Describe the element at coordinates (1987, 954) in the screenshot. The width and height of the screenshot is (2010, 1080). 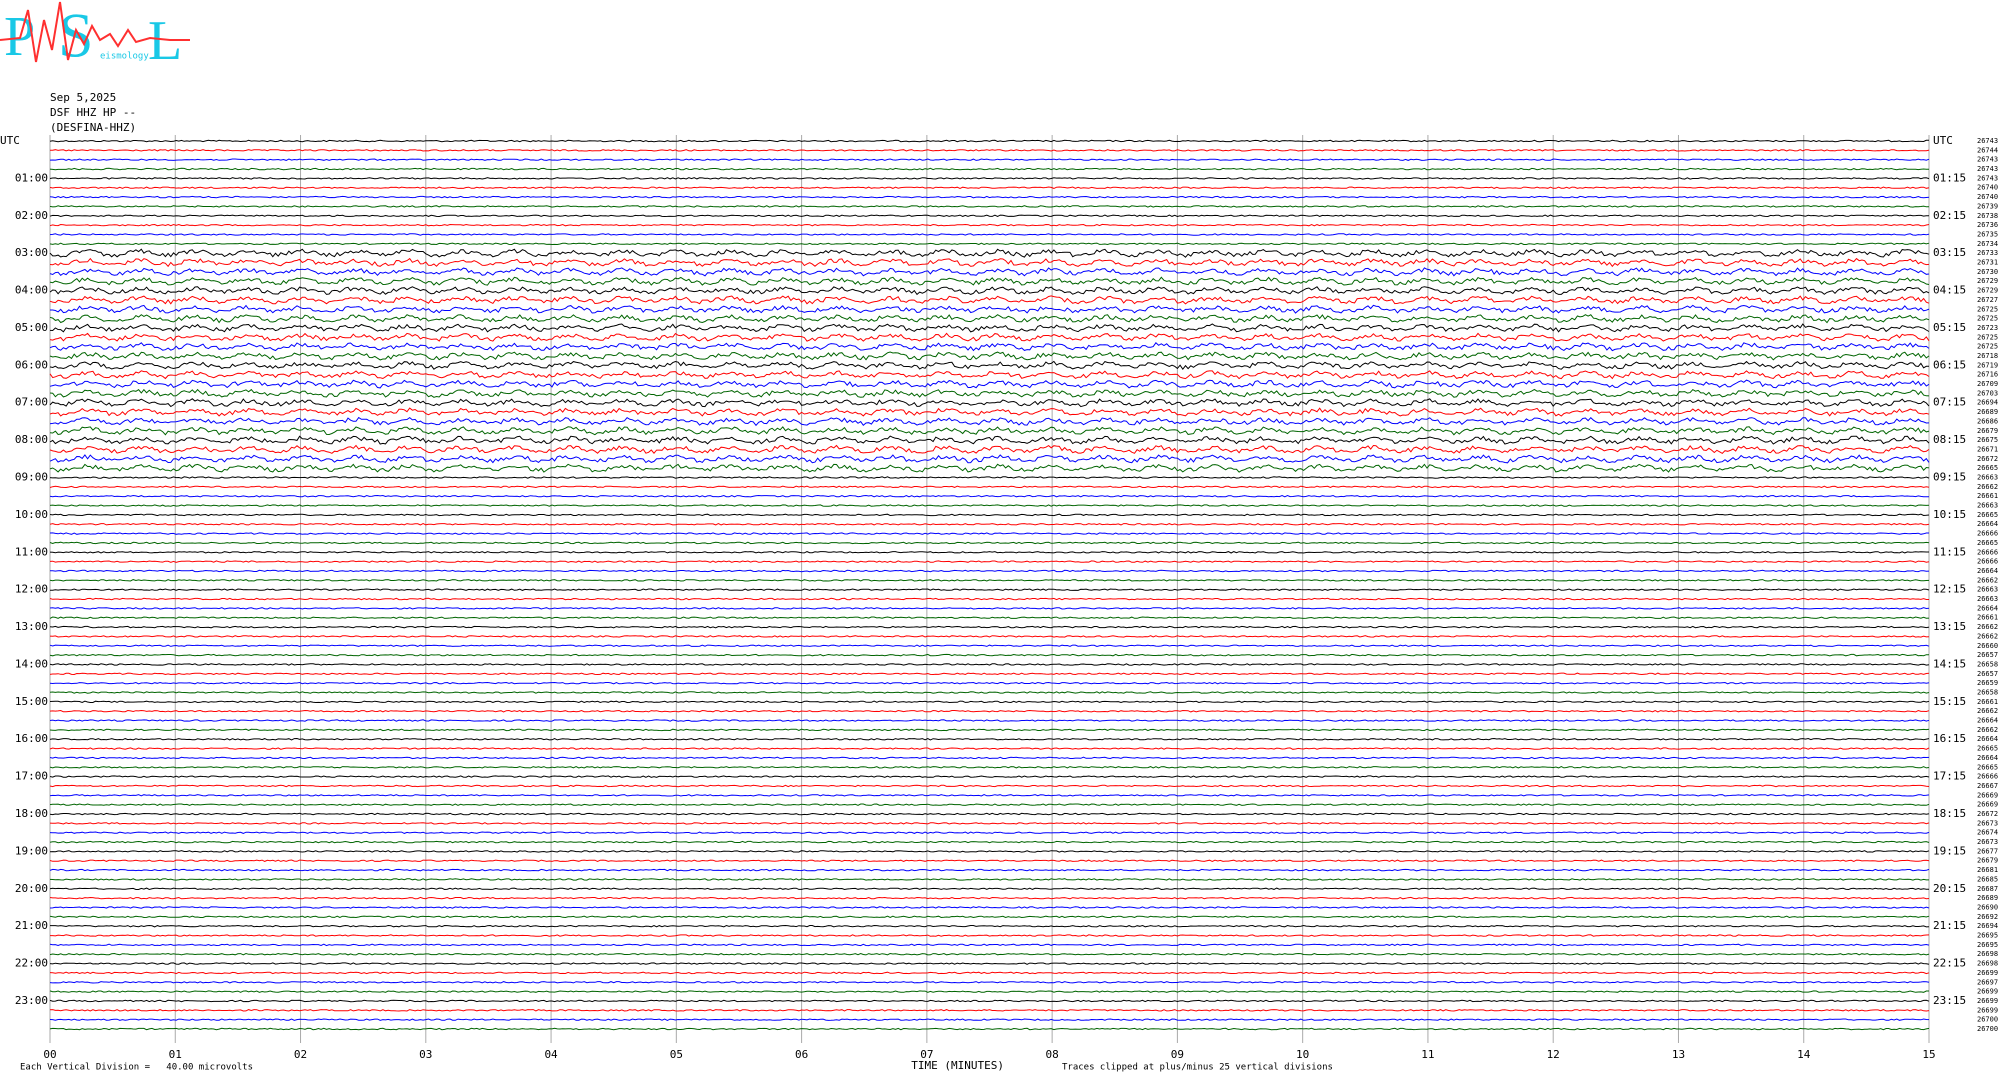
I see `trace-offset: 26698` at that location.